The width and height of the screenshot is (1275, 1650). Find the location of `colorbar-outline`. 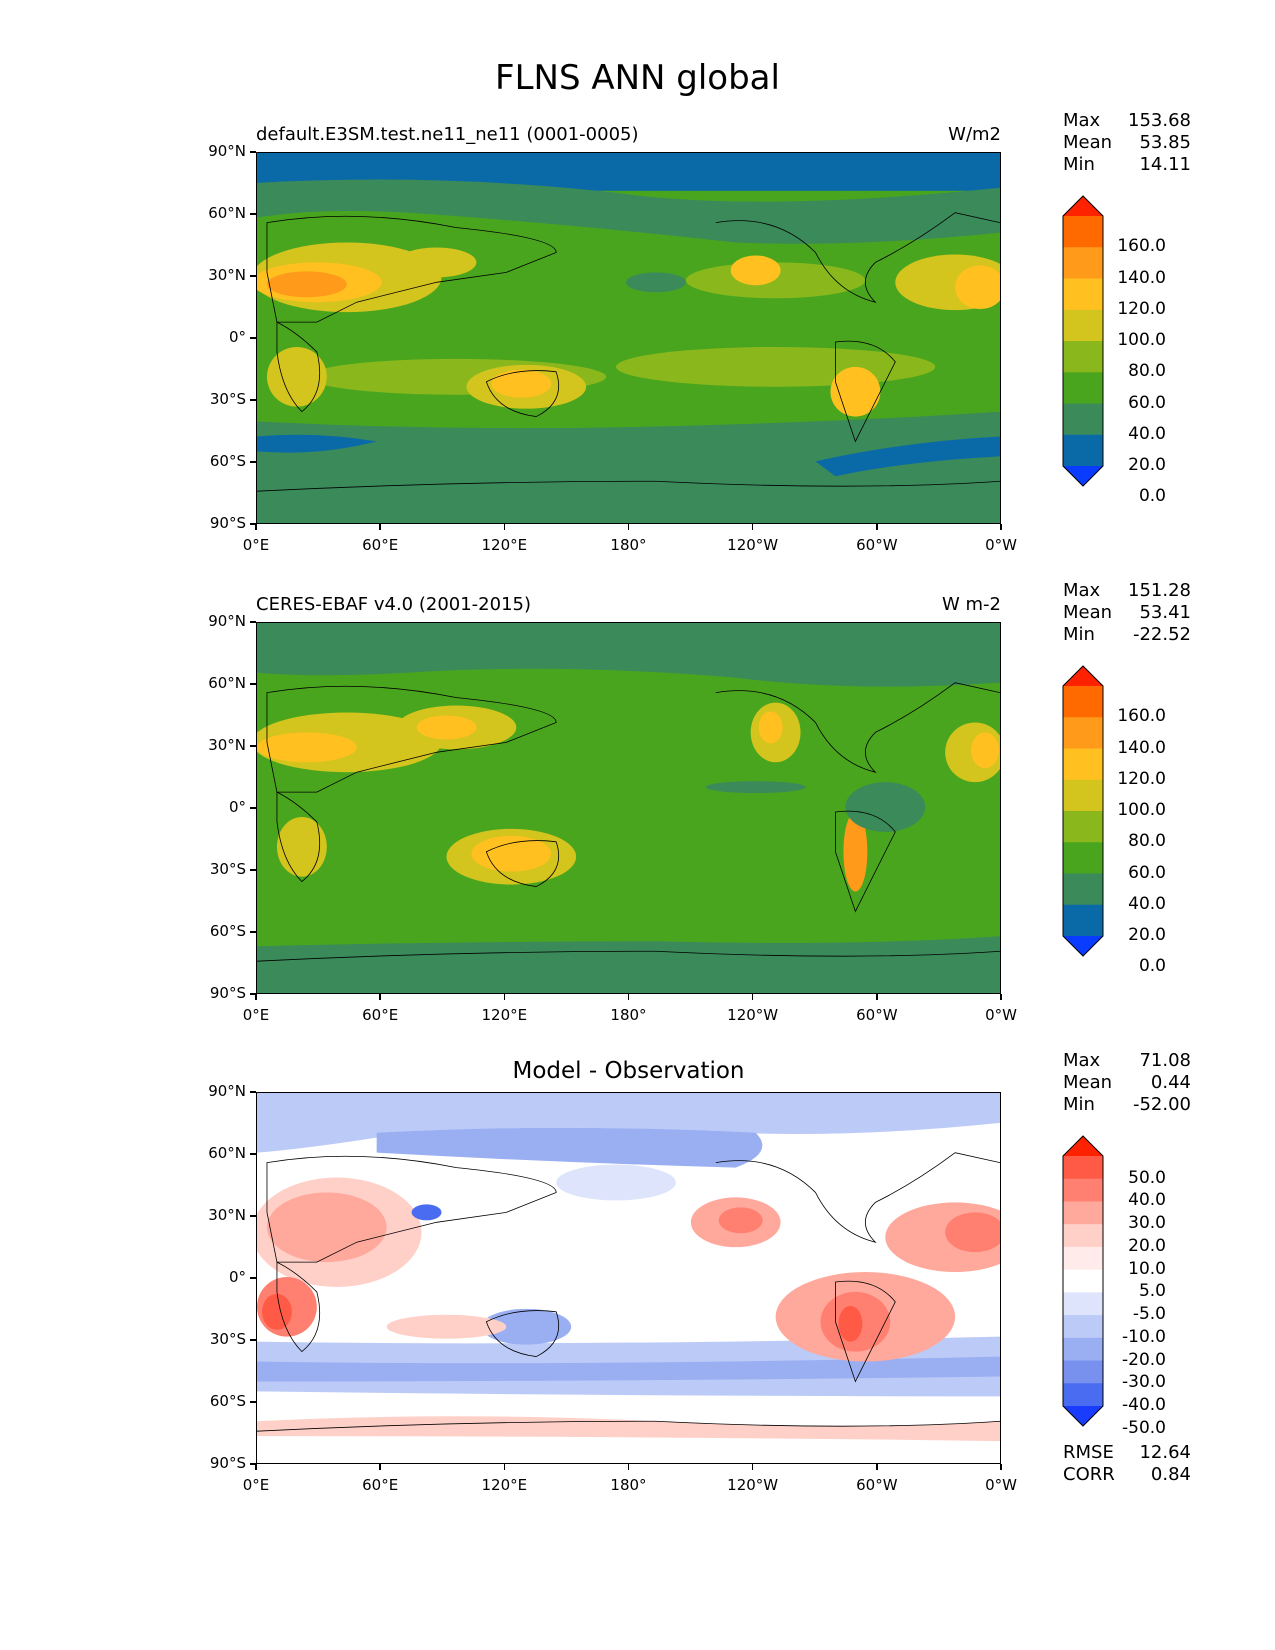

colorbar-outline is located at coordinates (1083, 811).